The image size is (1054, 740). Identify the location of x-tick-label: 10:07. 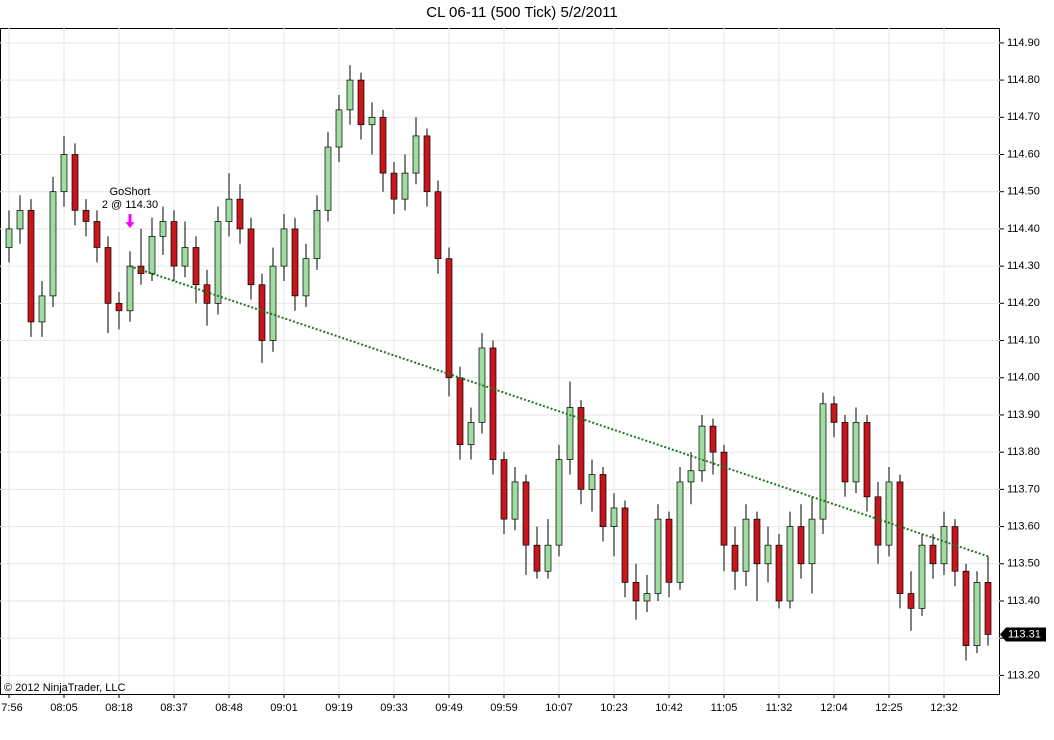
(559, 708).